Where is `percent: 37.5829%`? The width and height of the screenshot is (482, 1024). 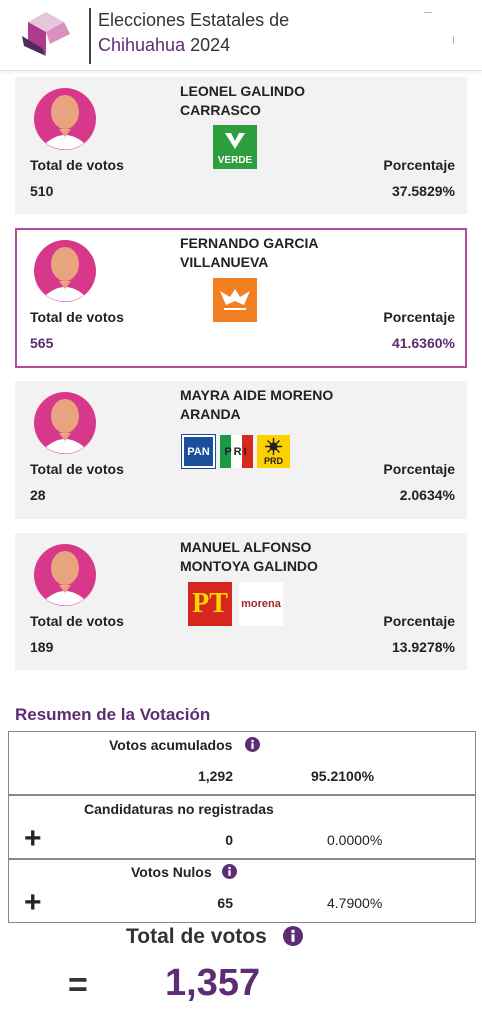
percent: 37.5829% is located at coordinates (423, 191).